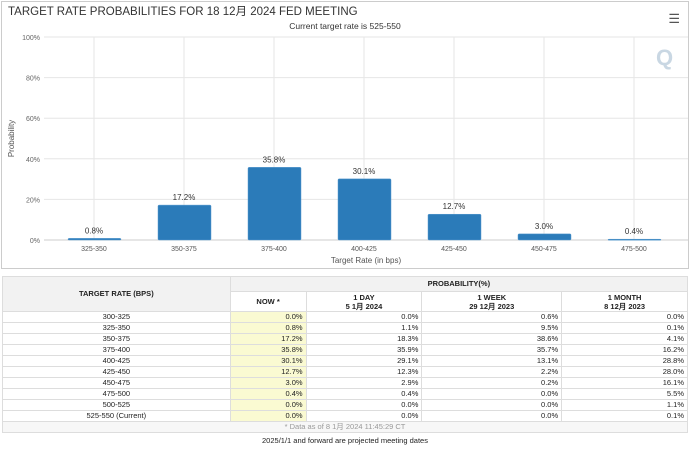 This screenshot has width=698, height=454. I want to click on hamburger-icon: ☰, so click(674, 18).